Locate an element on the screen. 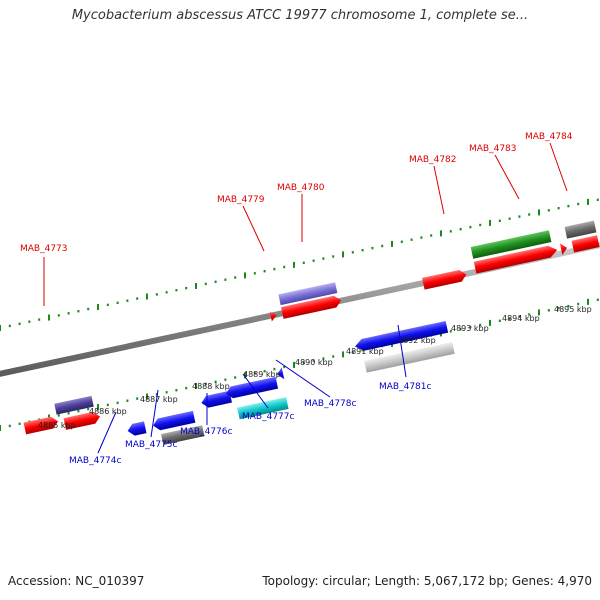 The width and height of the screenshot is (600, 600). kbp-label: 4885 kbp is located at coordinates (57, 425).